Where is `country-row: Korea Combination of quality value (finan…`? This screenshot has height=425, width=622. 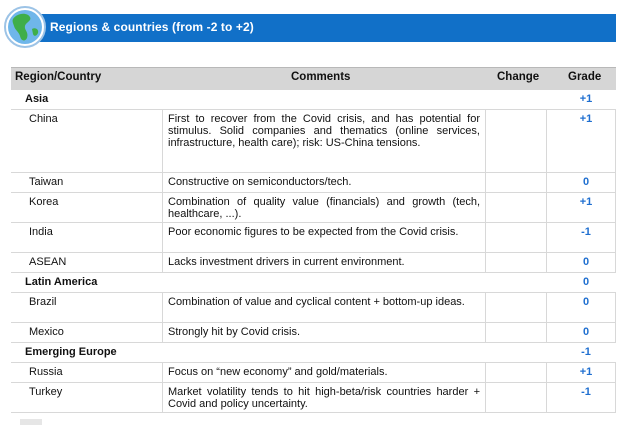 country-row: Korea Combination of quality value (finan… is located at coordinates (313, 208).